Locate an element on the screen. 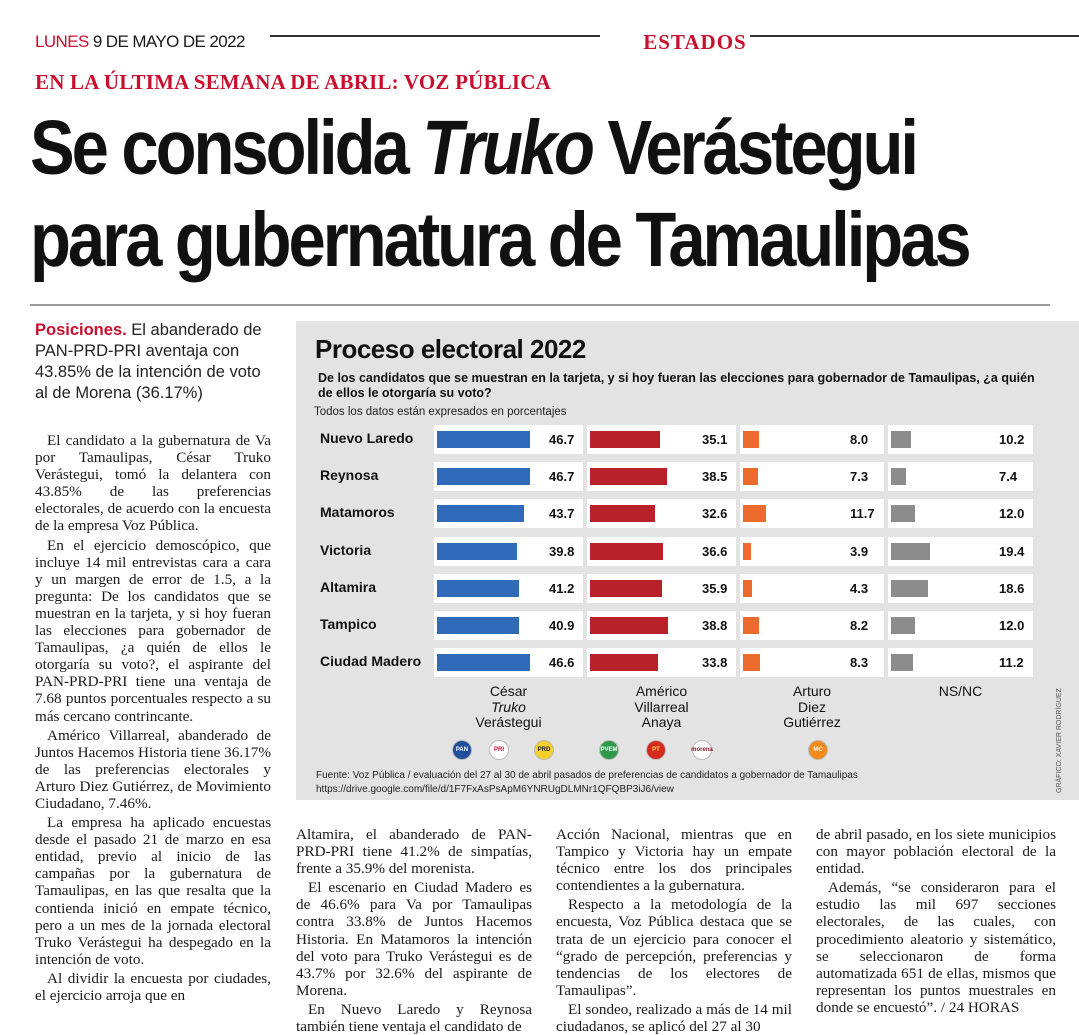  bar-value: 33.8 is located at coordinates (715, 663).